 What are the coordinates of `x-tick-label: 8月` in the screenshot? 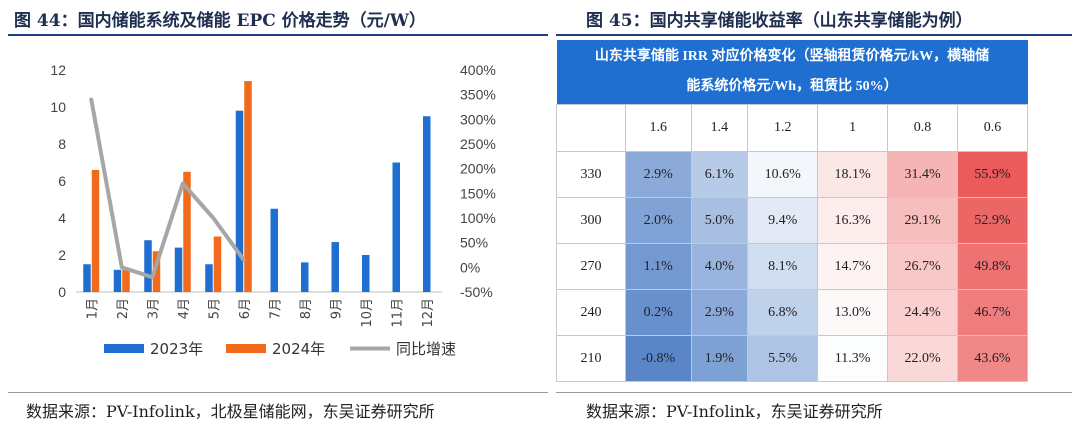 It's located at (306, 308).